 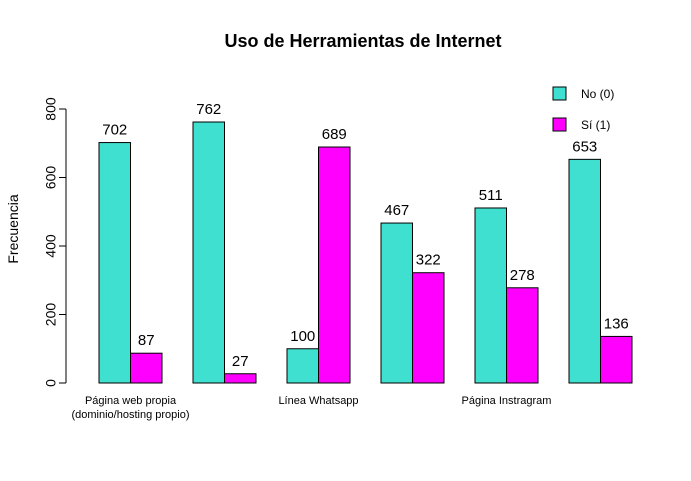 I want to click on y-axis-label: Frecuencia, so click(x=13, y=228).